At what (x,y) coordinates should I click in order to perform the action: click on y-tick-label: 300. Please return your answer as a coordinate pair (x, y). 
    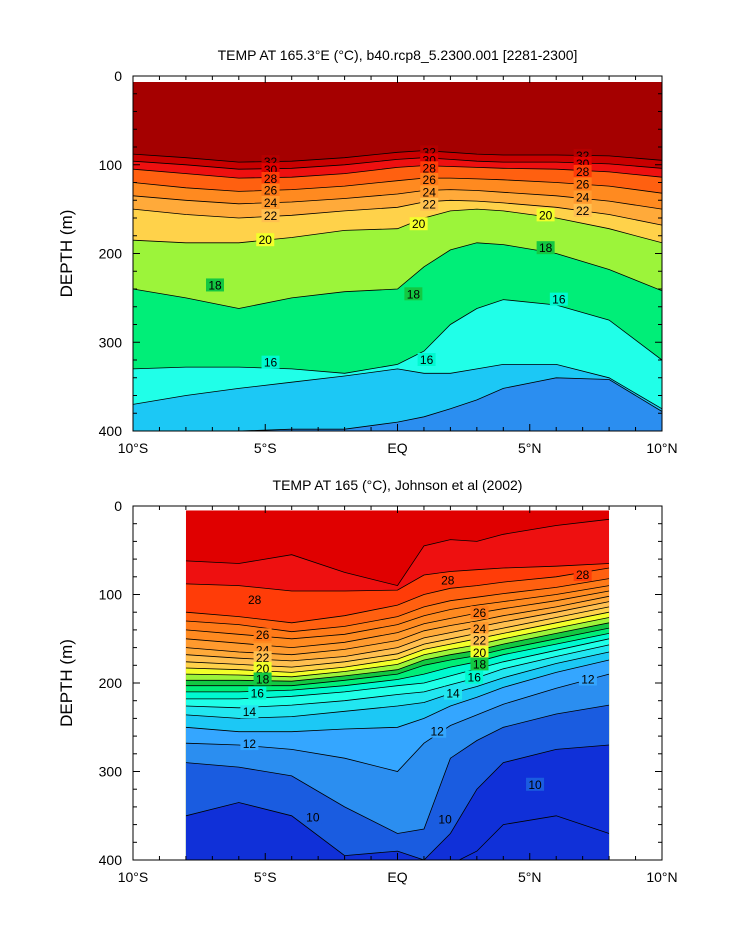
    Looking at the image, I should click on (111, 772).